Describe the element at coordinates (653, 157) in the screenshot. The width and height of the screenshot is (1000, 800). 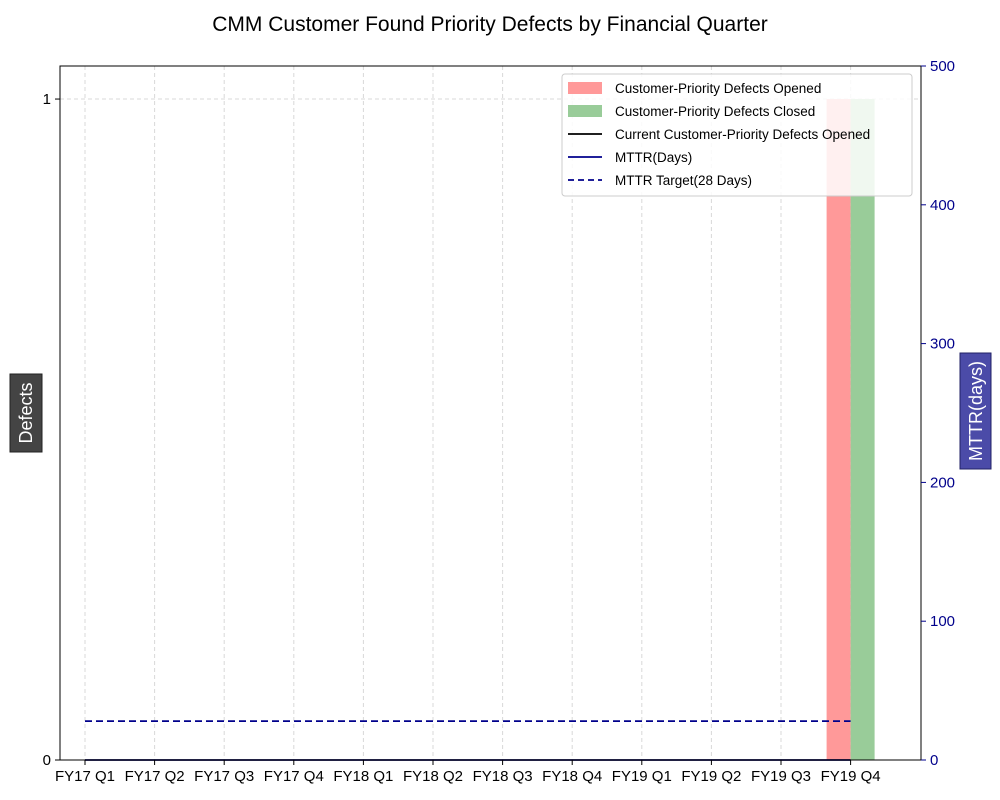
I see `legend-label: MTTR(Days)` at that location.